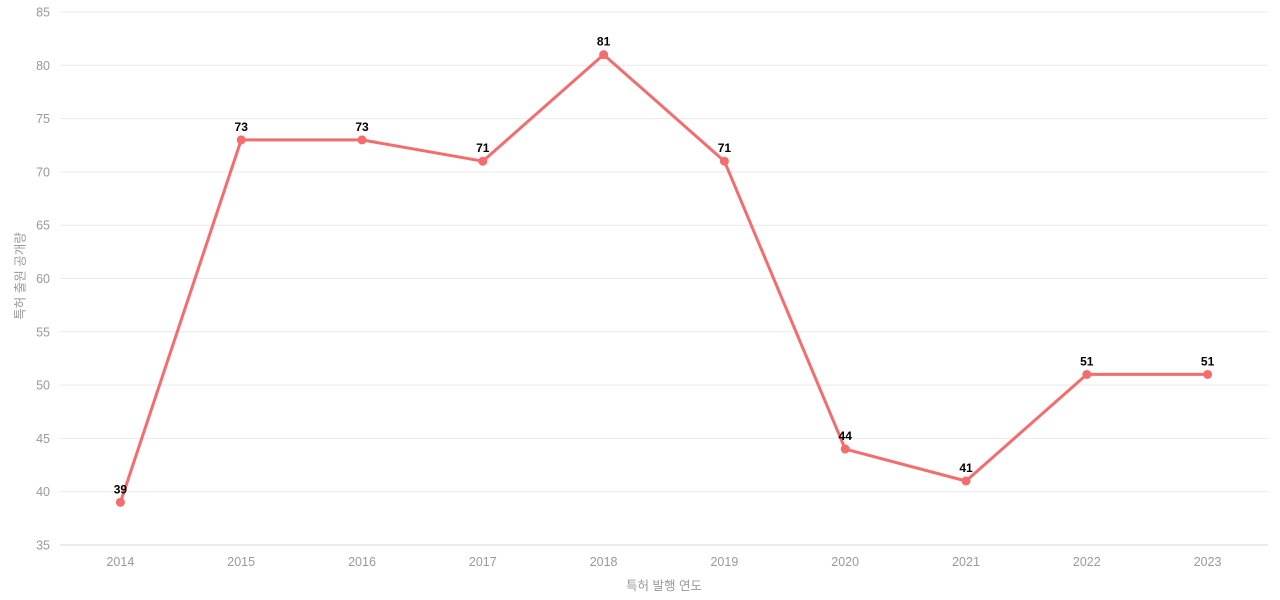 This screenshot has width=1280, height=600. What do you see at coordinates (43, 546) in the screenshot?
I see `y-tick-label: 35` at bounding box center [43, 546].